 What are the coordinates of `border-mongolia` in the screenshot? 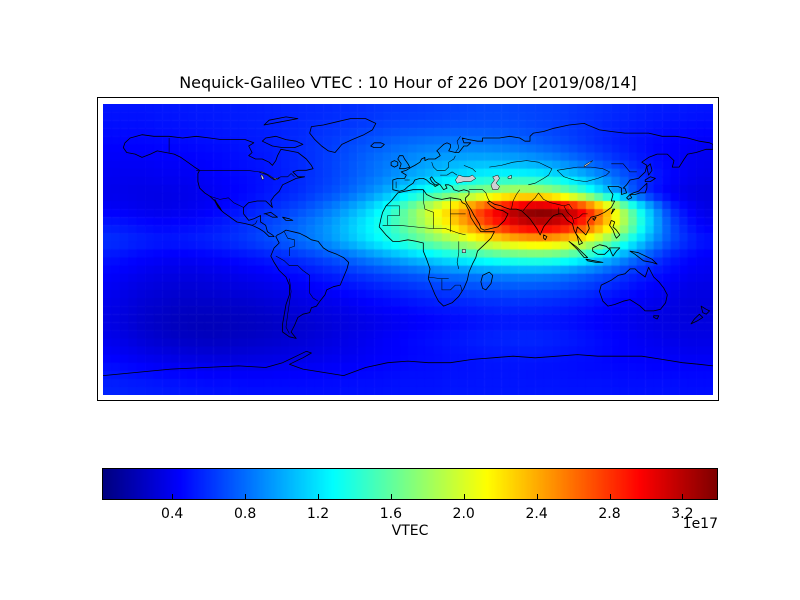 It's located at (583, 174).